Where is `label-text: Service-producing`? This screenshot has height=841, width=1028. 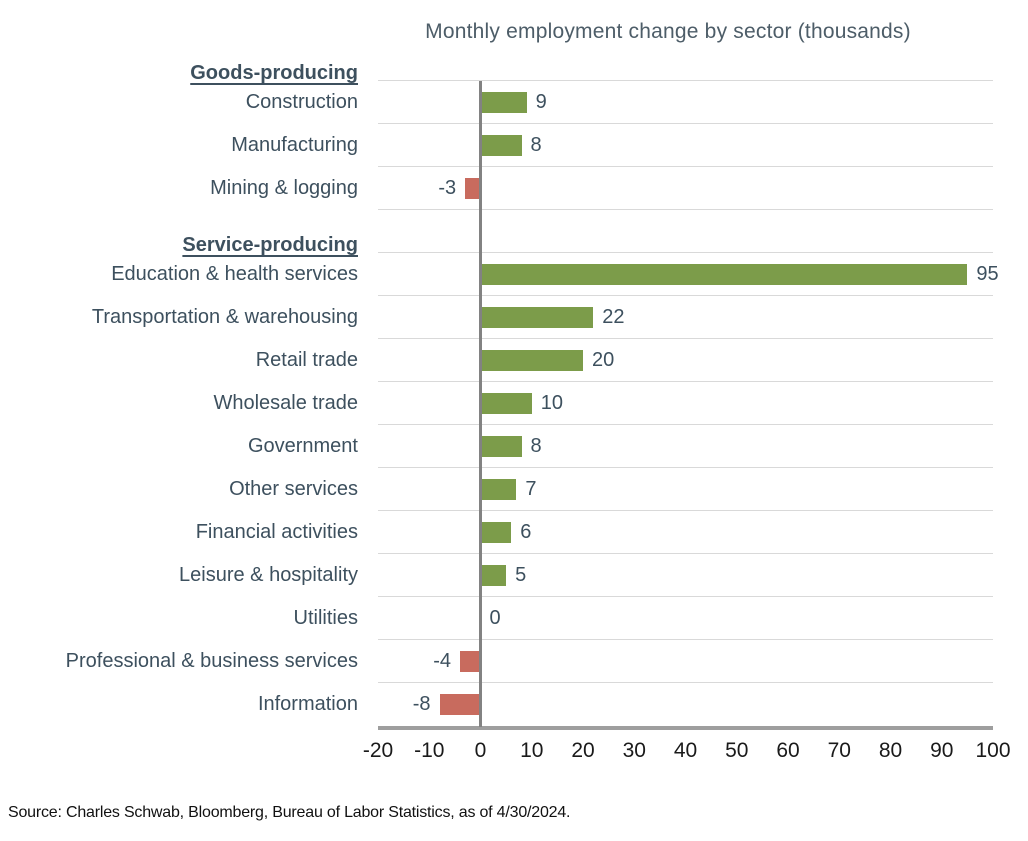 label-text: Service-producing is located at coordinates (270, 245).